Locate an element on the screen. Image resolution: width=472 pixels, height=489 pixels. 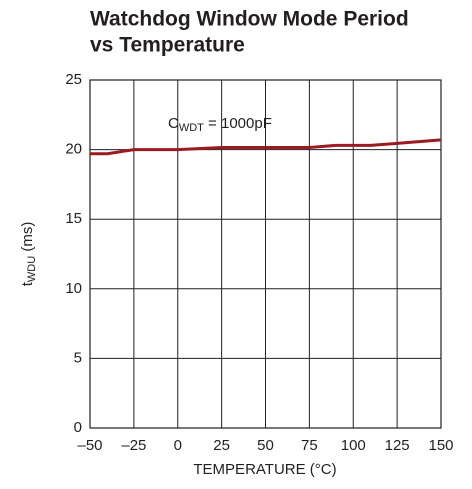
x-tick-label: 125 is located at coordinates (397, 445).